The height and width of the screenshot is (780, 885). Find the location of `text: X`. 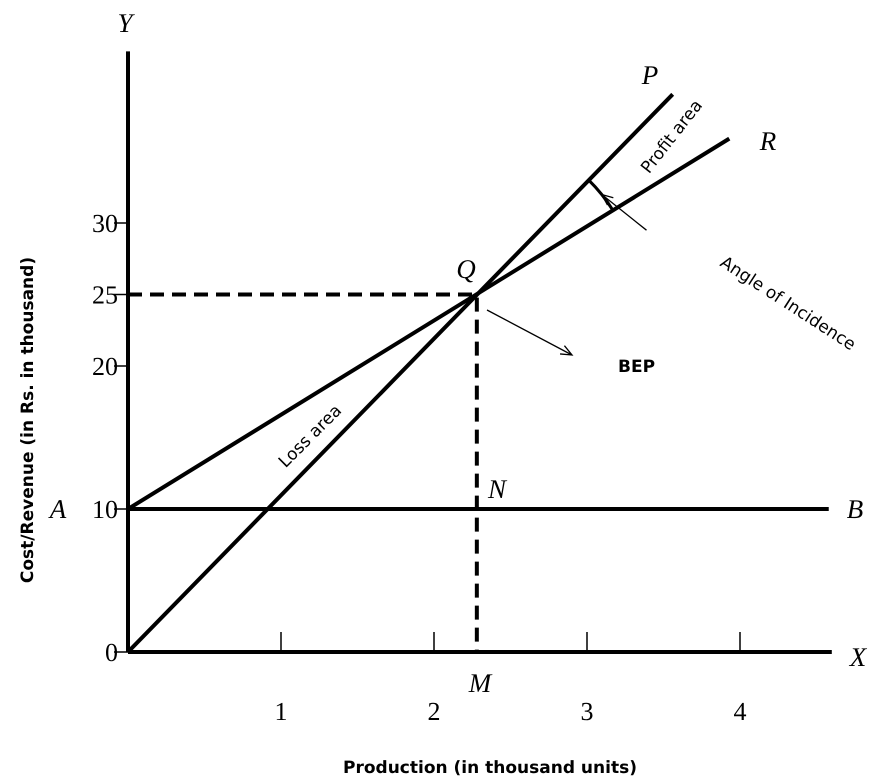

text: X is located at coordinates (858, 657).